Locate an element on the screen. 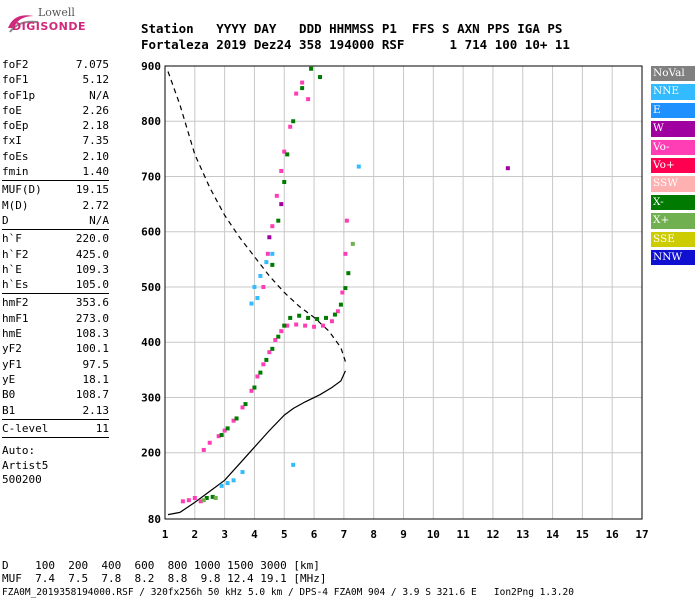 The height and width of the screenshot is (600, 700). param-label: fmin is located at coordinates (15, 172).